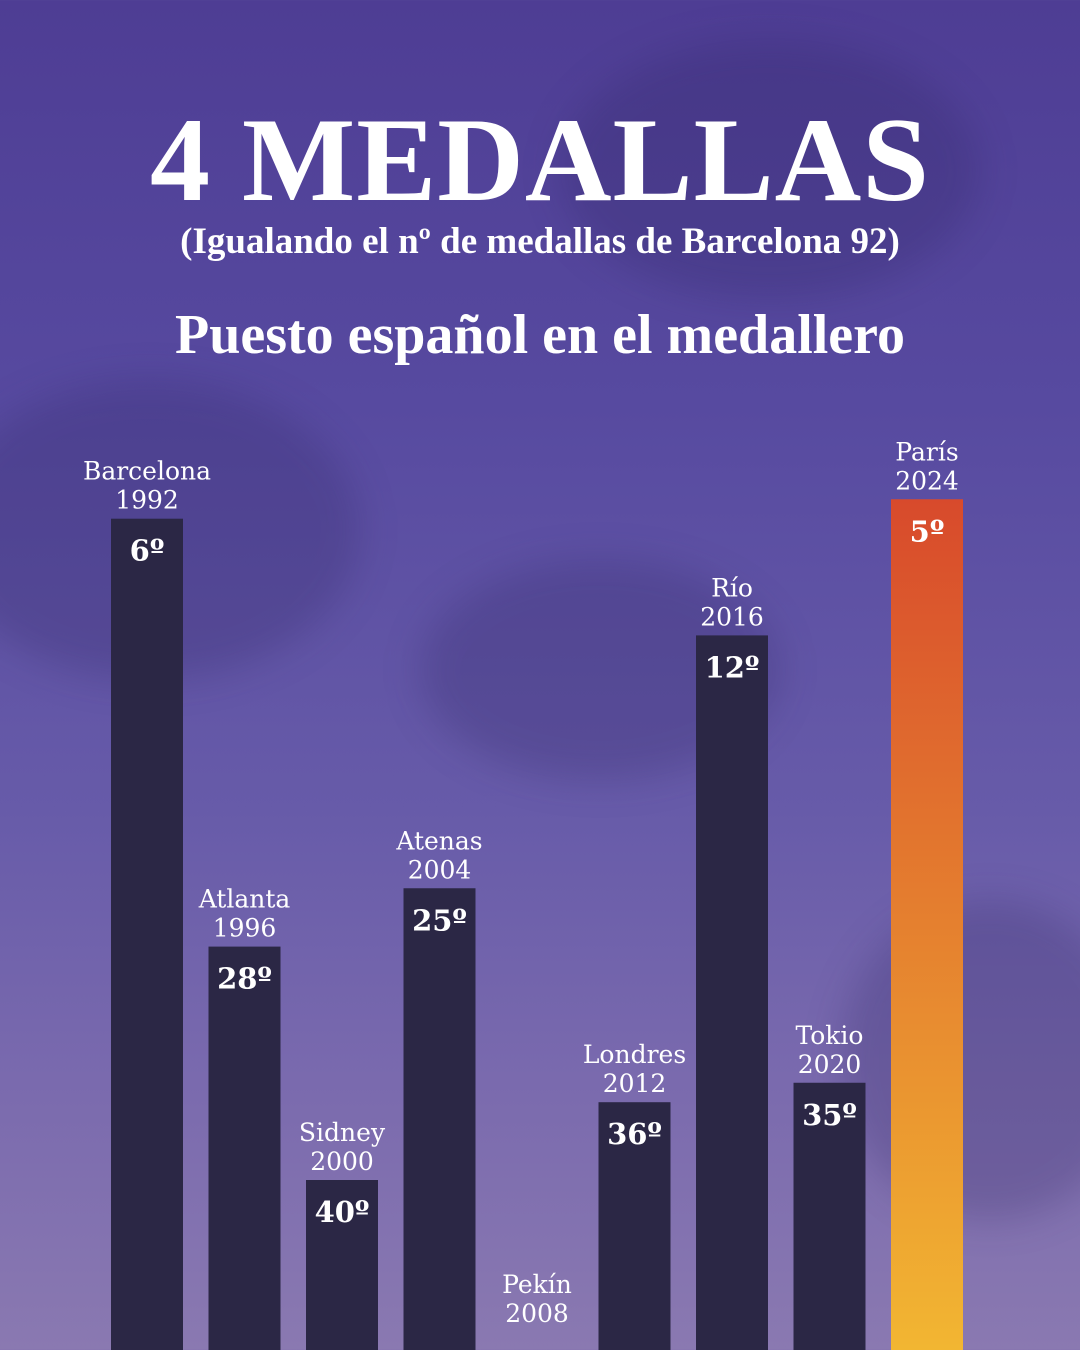  I want to click on bar-atlanta-1996, so click(244, 1148).